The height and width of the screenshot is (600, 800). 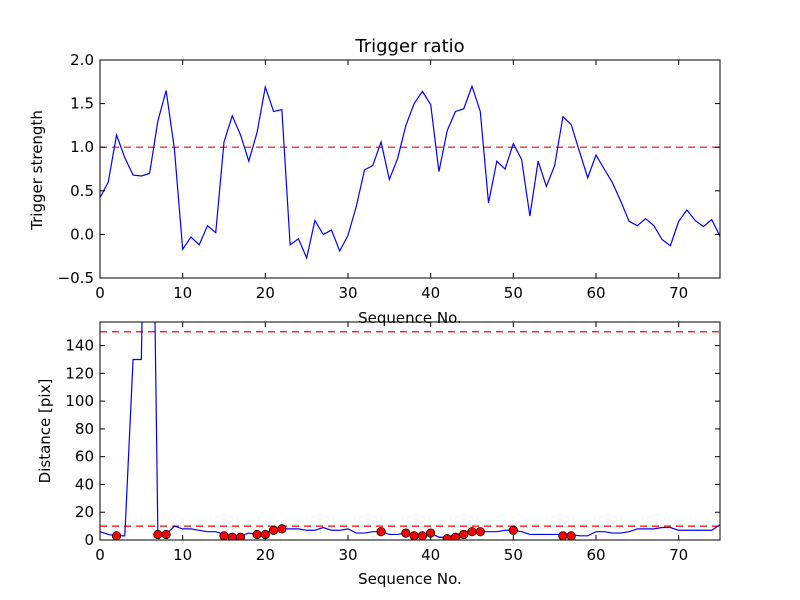 What do you see at coordinates (82, 234) in the screenshot?
I see `y-tick-label: 0.0` at bounding box center [82, 234].